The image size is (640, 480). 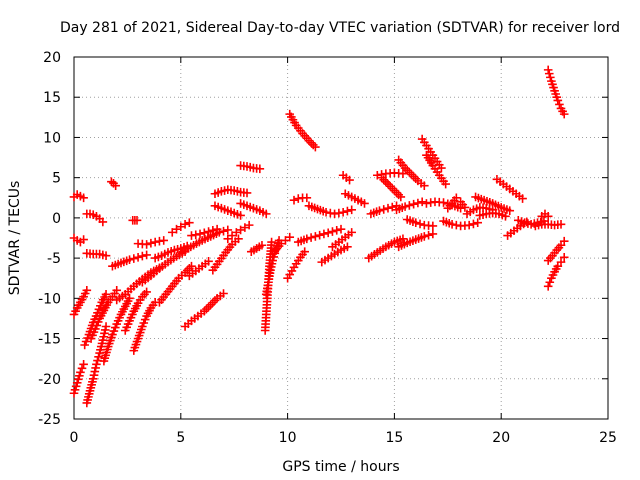 What do you see at coordinates (180, 438) in the screenshot?
I see `x-tick-label: 5` at bounding box center [180, 438].